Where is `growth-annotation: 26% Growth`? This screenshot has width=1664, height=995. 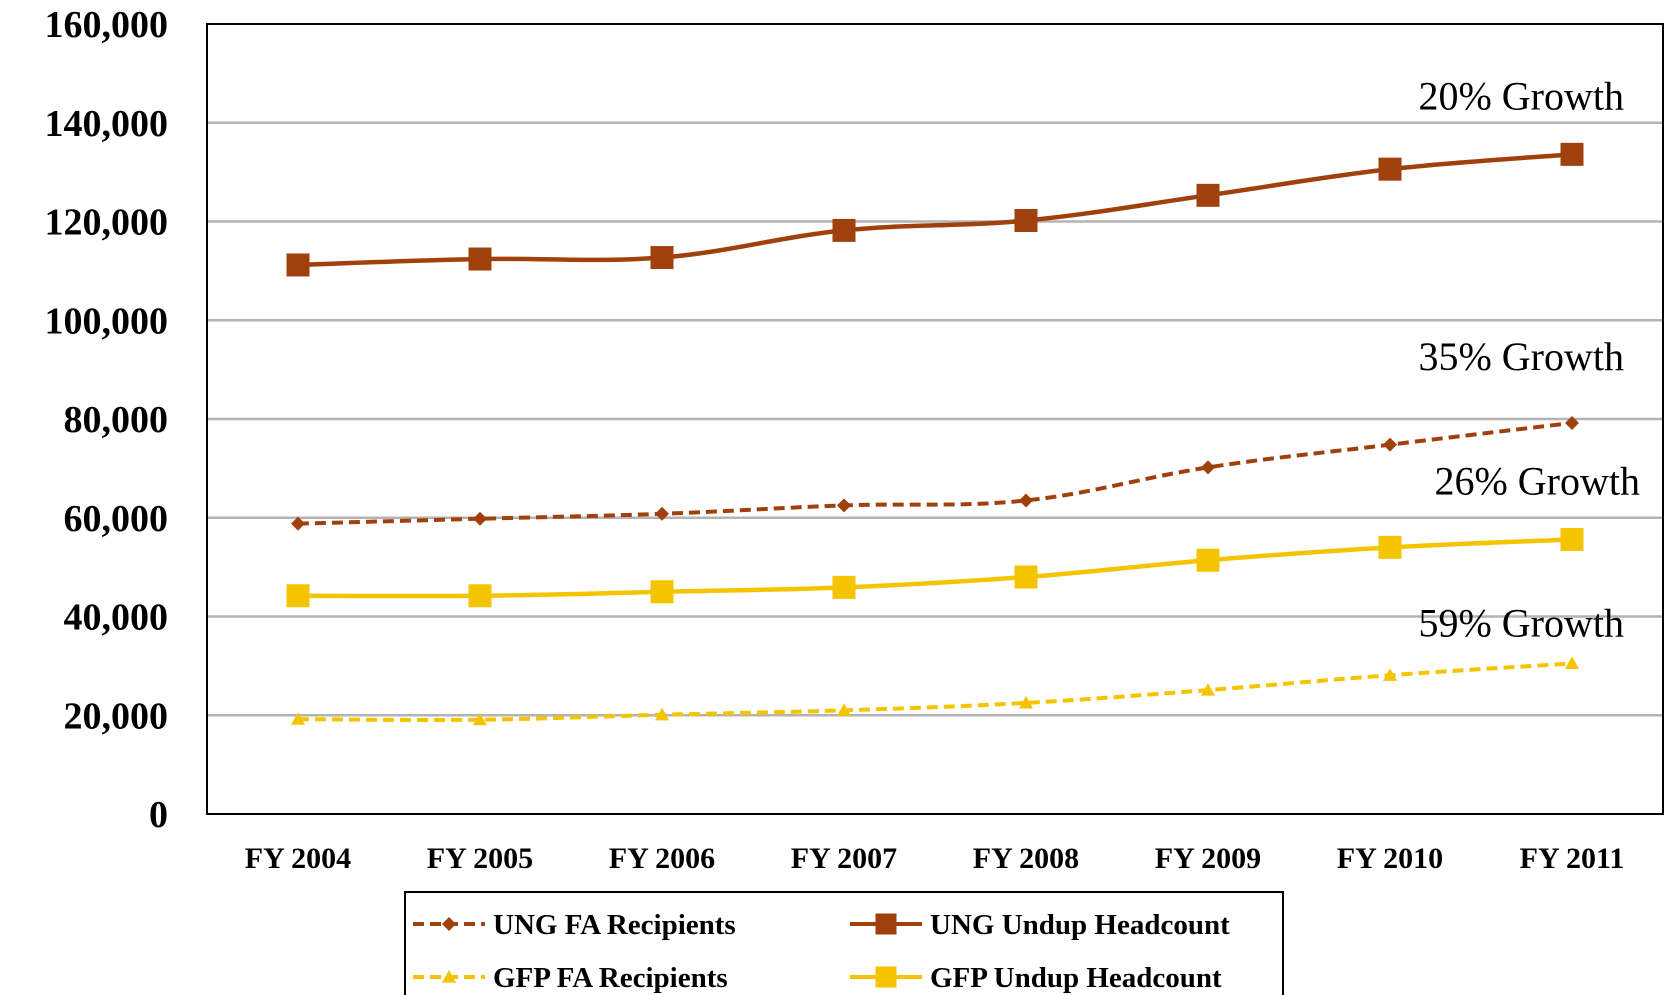 growth-annotation: 26% Growth is located at coordinates (1537, 480).